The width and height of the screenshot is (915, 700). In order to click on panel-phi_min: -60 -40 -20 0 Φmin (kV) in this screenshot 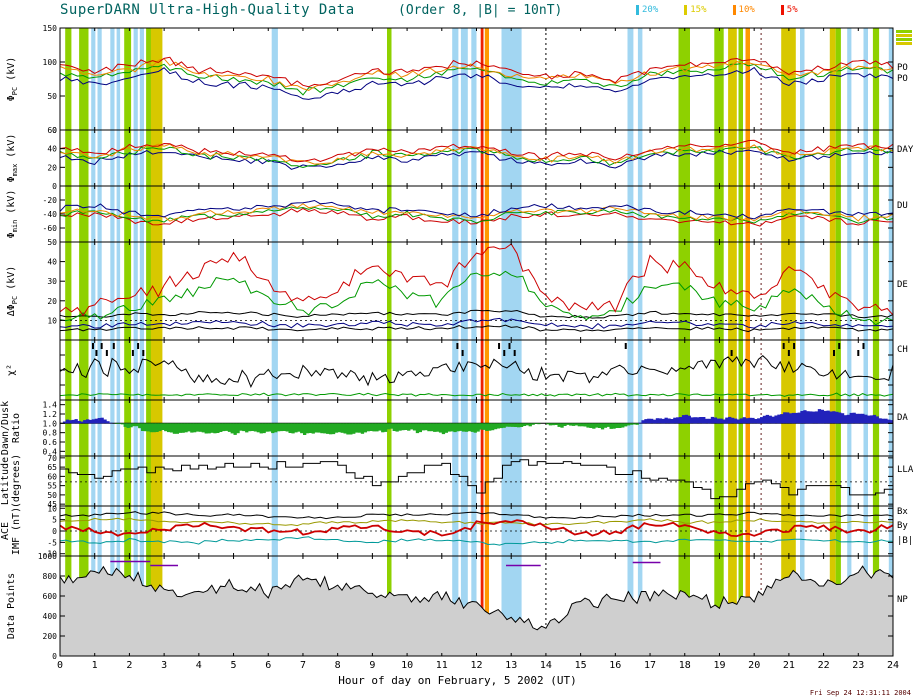, I will do `click(450, 212)`.